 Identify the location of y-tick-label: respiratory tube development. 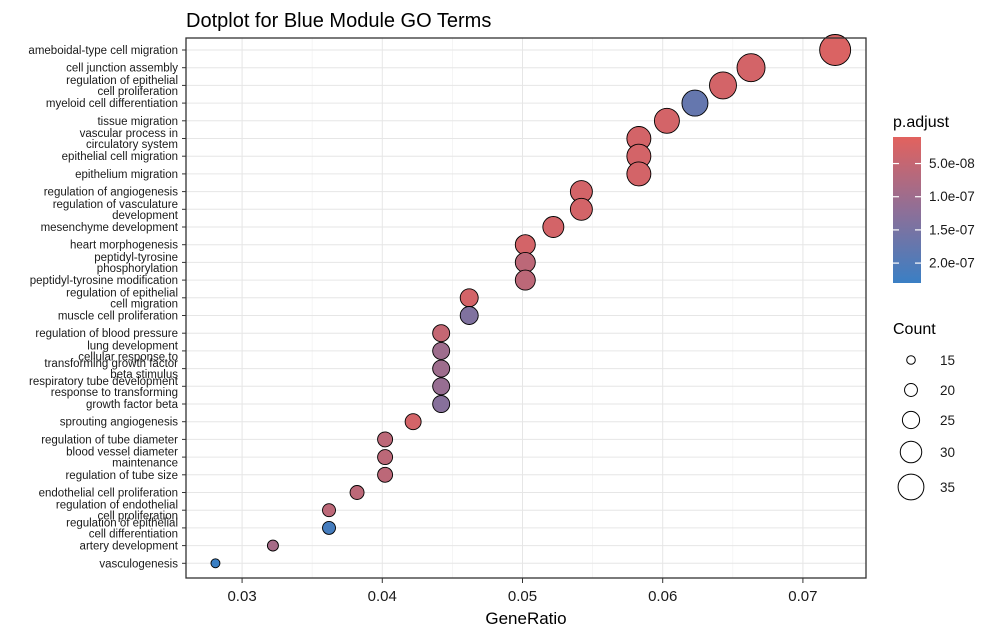
(104, 382).